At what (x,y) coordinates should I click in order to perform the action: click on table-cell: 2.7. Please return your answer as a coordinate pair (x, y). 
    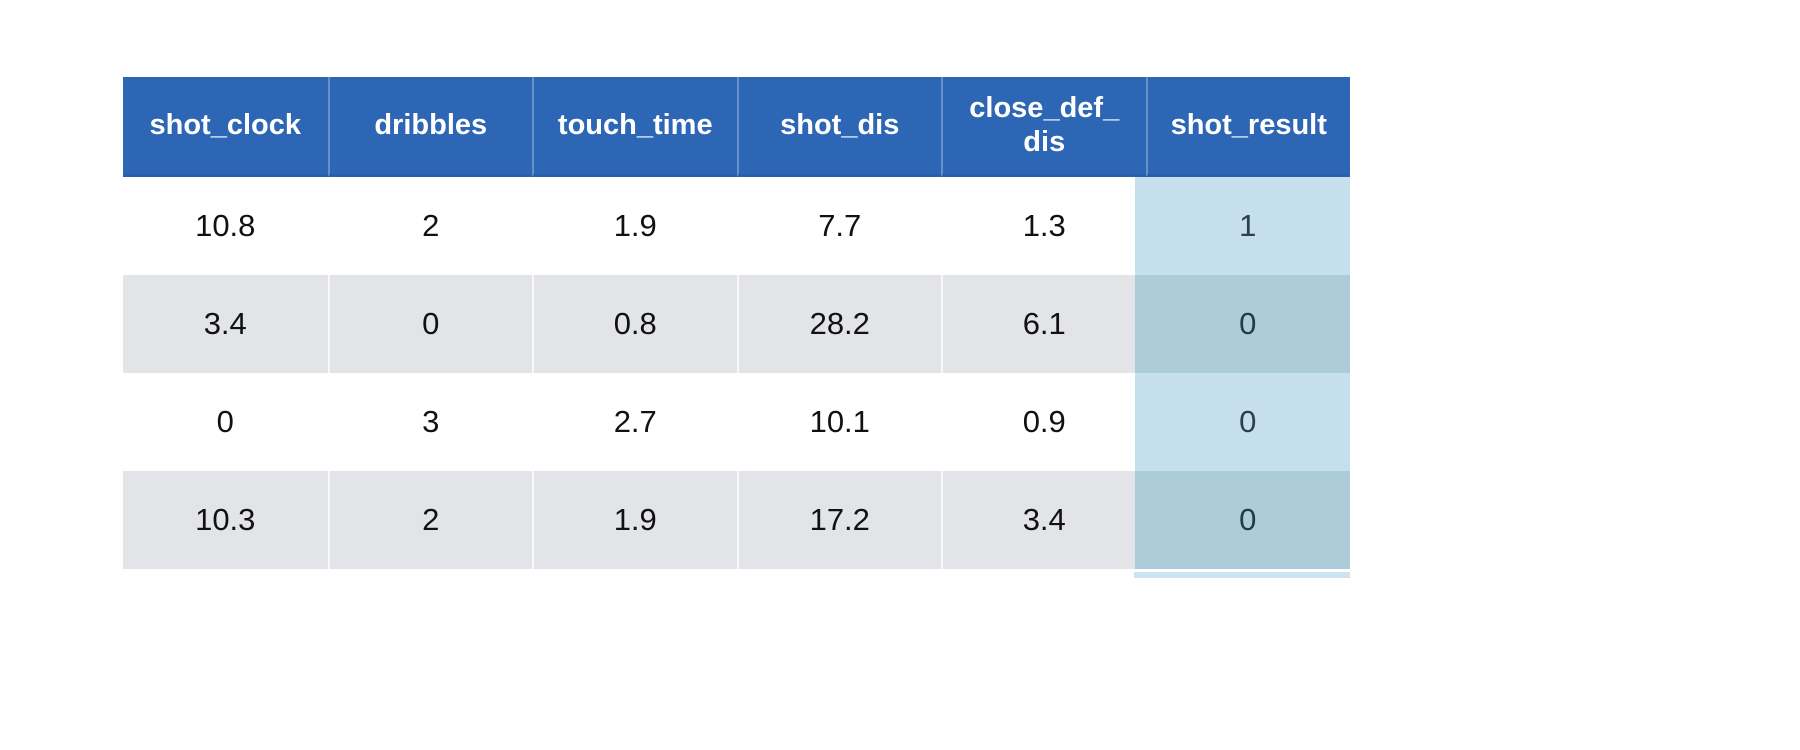
    Looking at the image, I should click on (634, 422).